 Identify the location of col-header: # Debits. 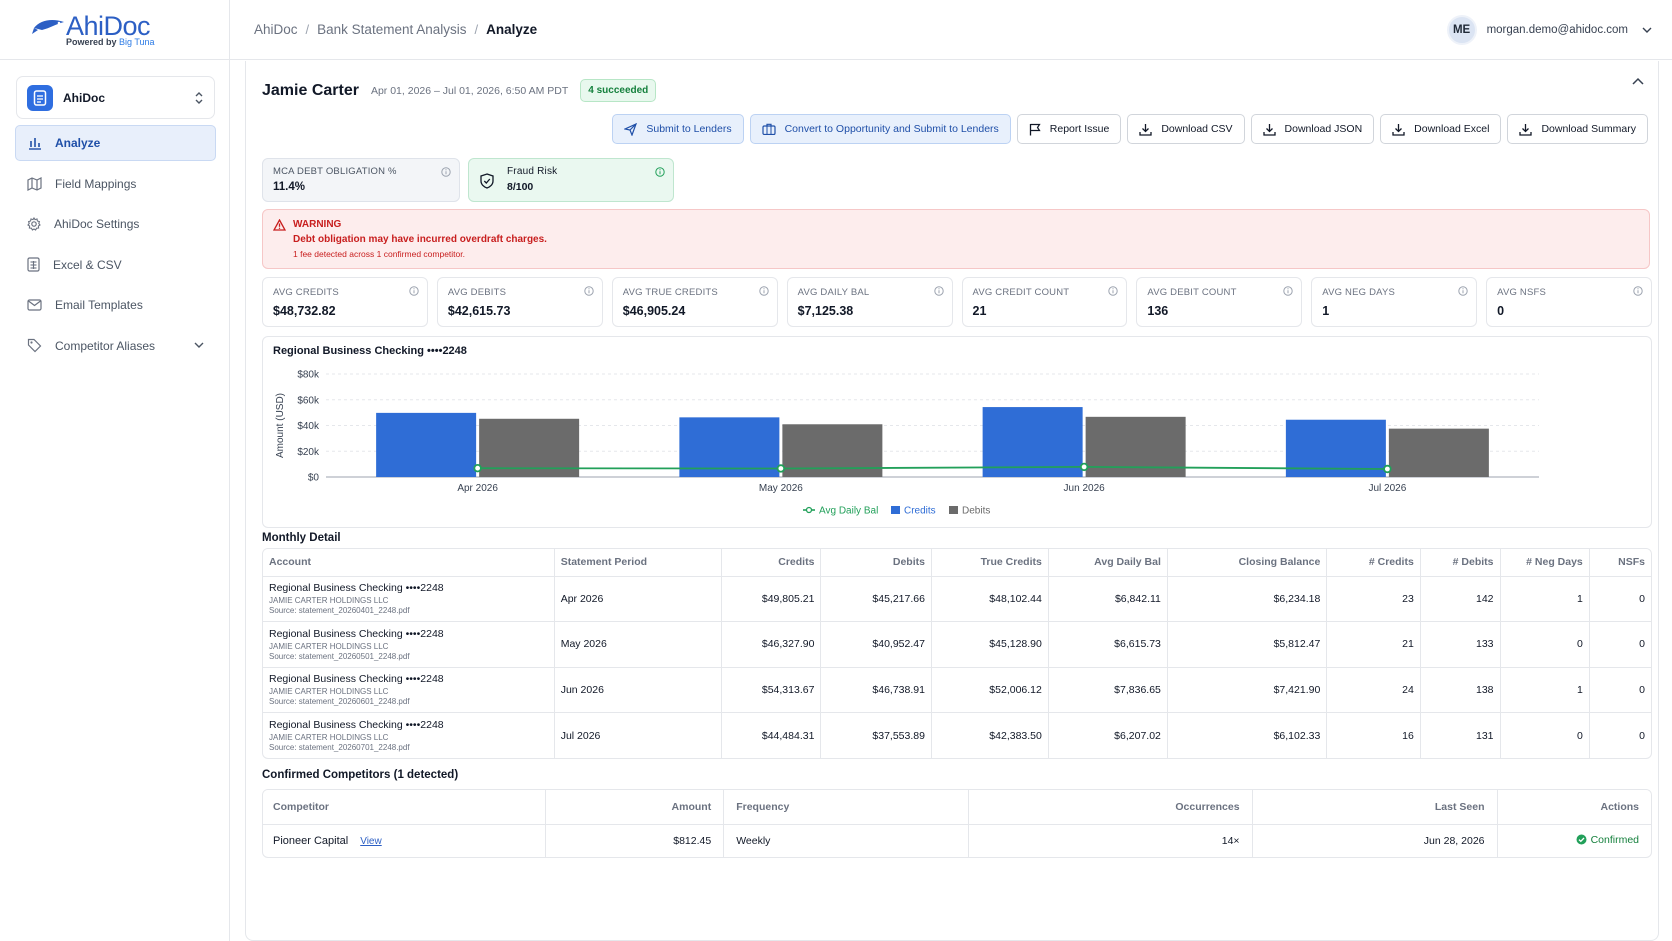
(1460, 563).